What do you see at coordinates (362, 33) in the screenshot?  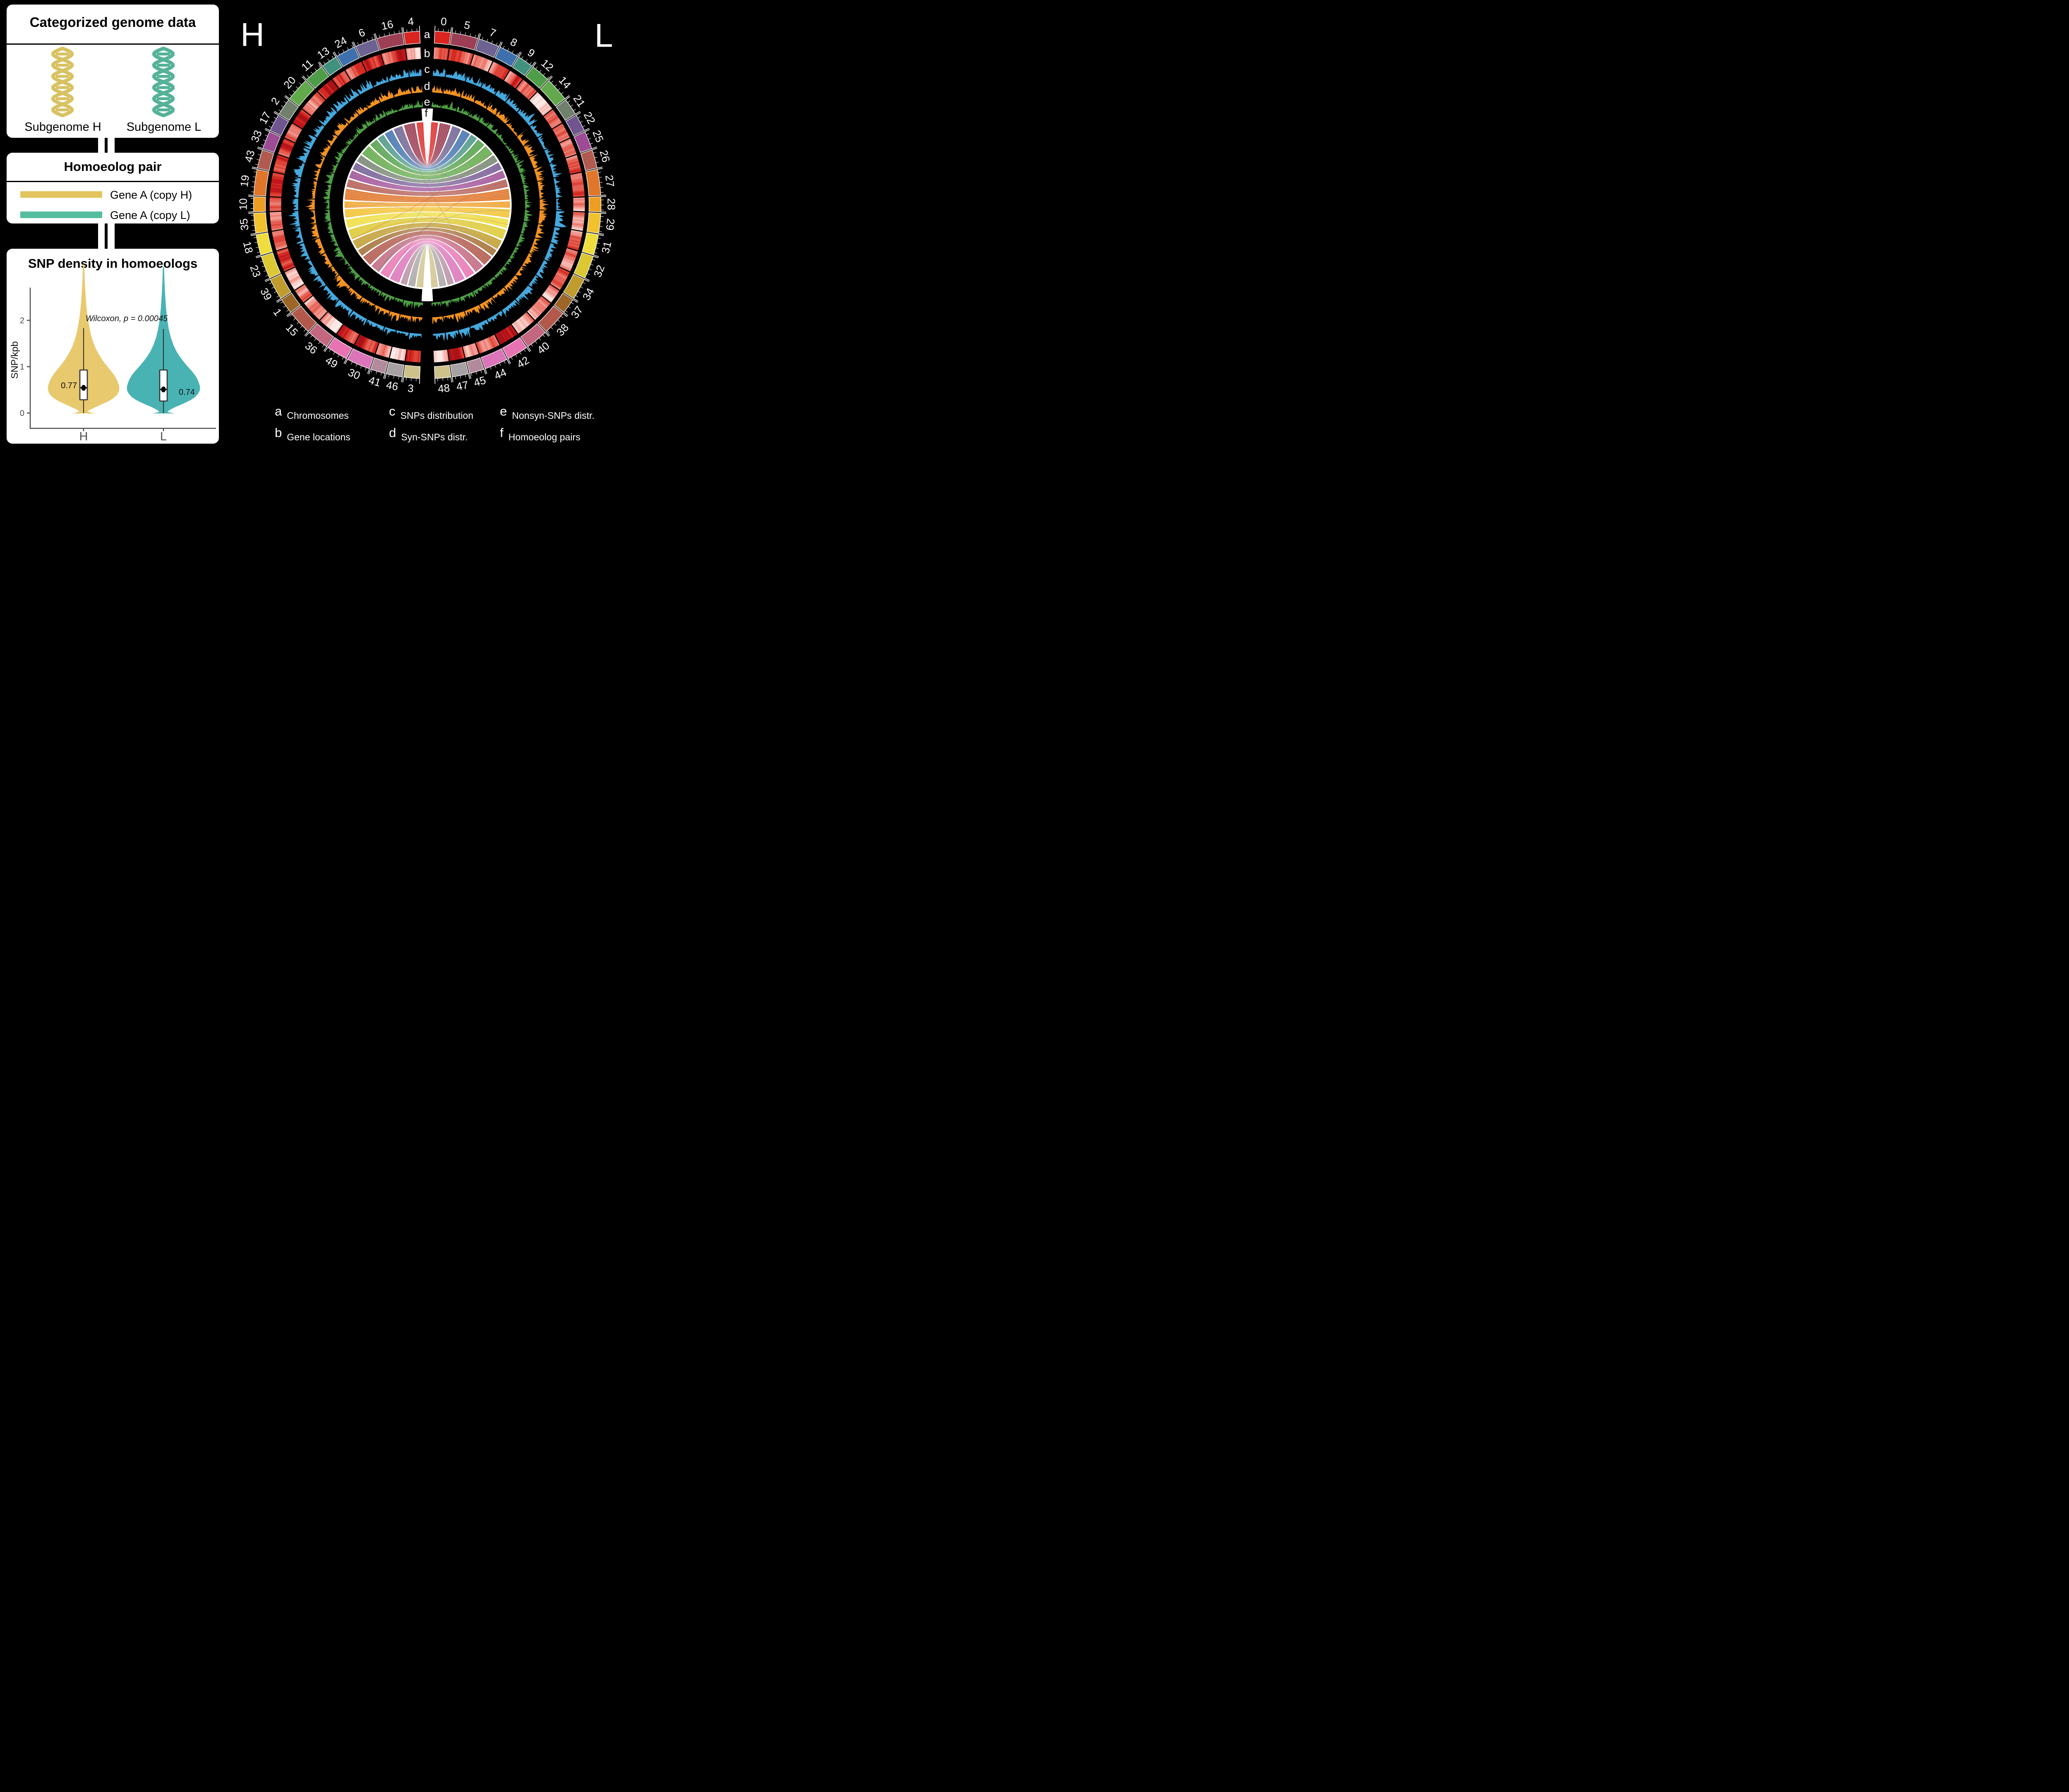 I see `chromosome-label-H-6: 6` at bounding box center [362, 33].